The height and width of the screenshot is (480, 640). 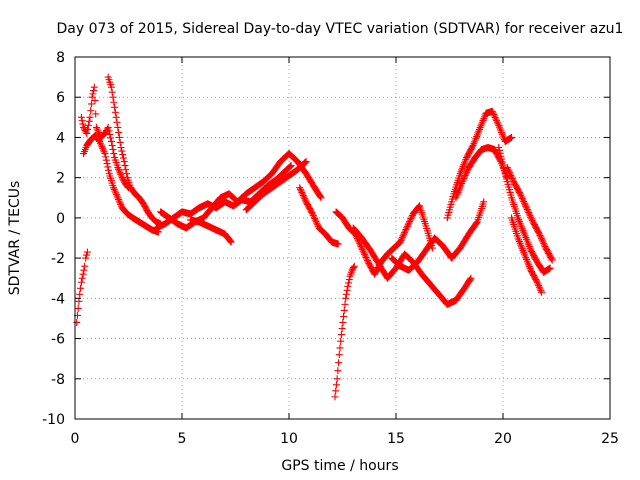 What do you see at coordinates (384, 240) in the screenshot?
I see `series-afternoon-a` at bounding box center [384, 240].